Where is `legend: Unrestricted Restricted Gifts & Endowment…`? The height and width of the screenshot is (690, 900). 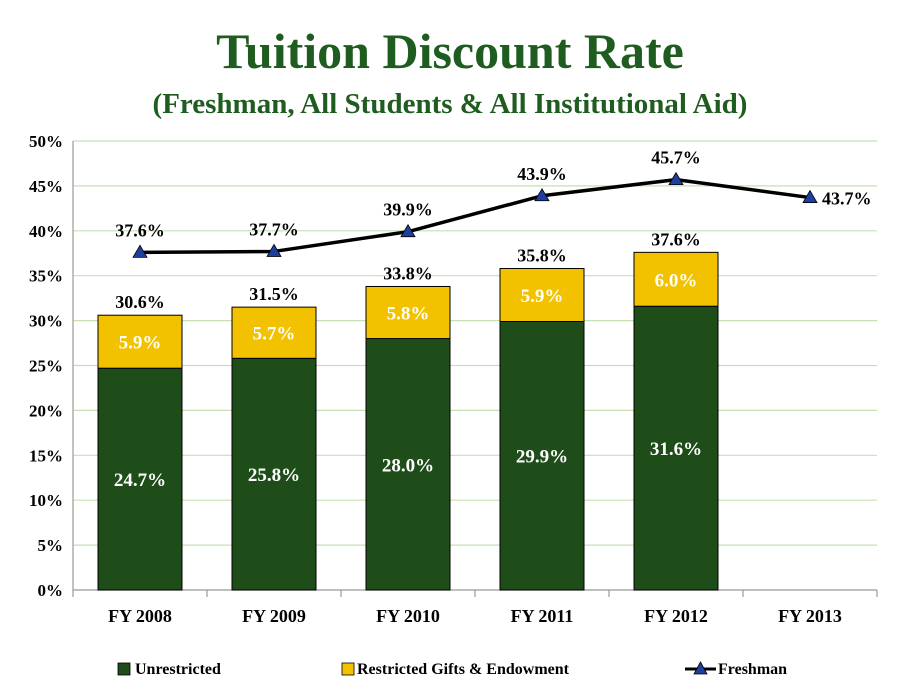
legend: Unrestricted Restricted Gifts & Endowment… is located at coordinates (452, 669).